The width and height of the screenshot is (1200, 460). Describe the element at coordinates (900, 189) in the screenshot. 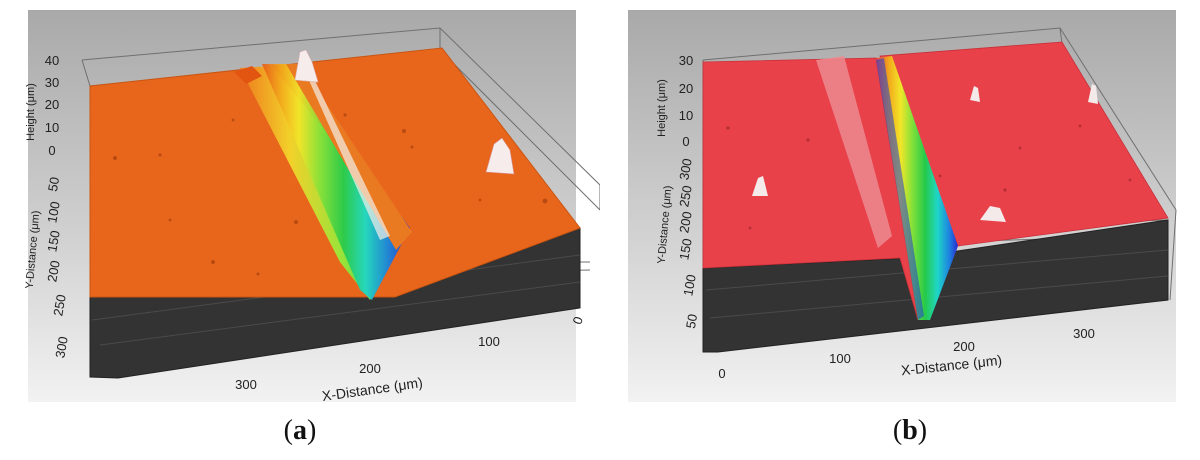

I see `groove-bottom` at that location.